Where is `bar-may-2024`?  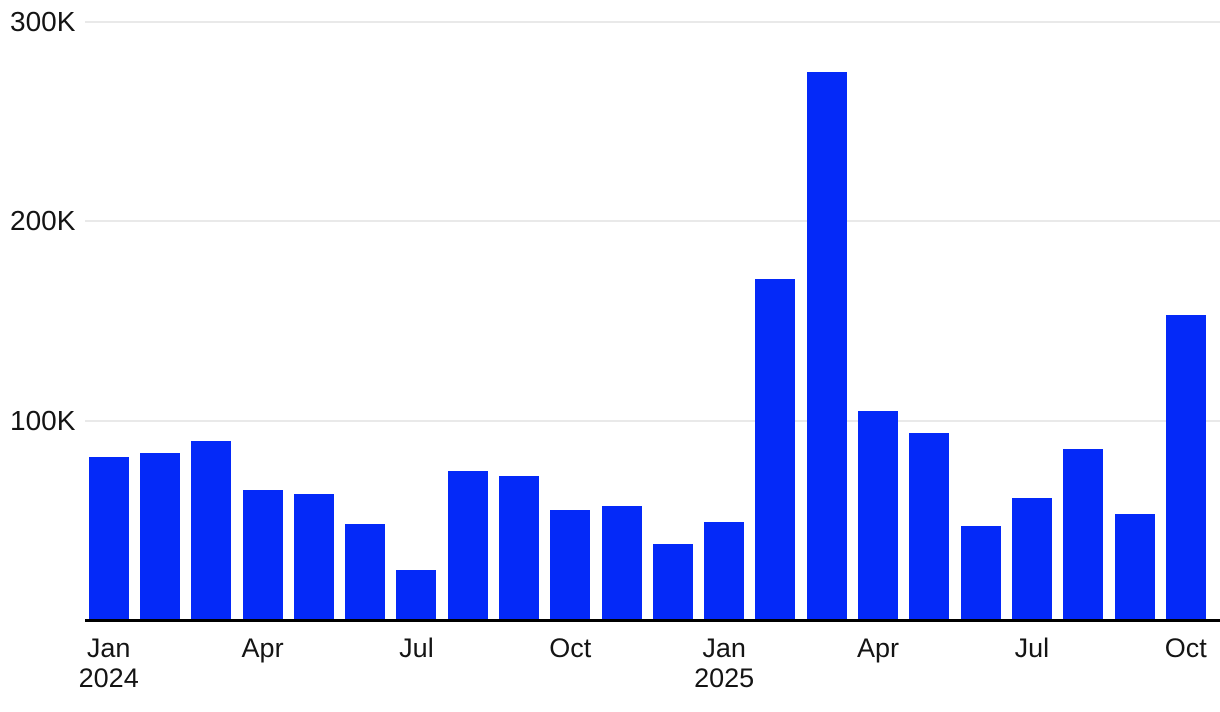
bar-may-2024 is located at coordinates (313, 557).